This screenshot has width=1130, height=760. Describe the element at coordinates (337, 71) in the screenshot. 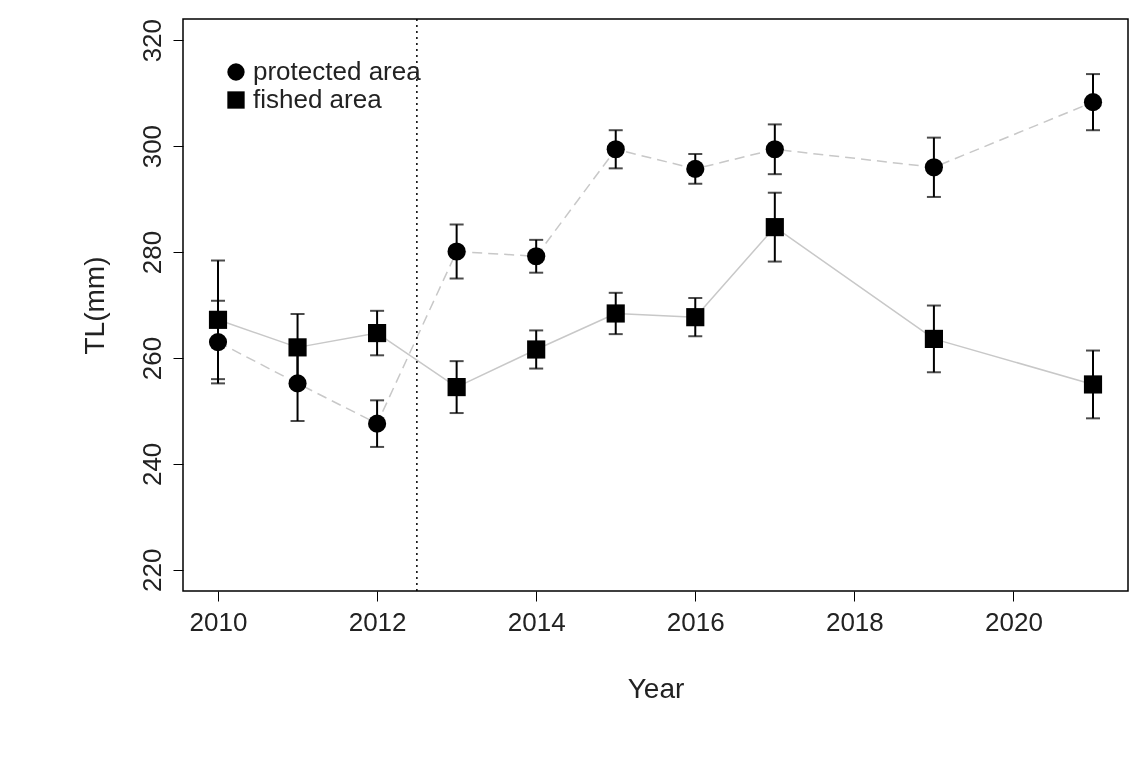

I see `legend-label: protected area` at that location.